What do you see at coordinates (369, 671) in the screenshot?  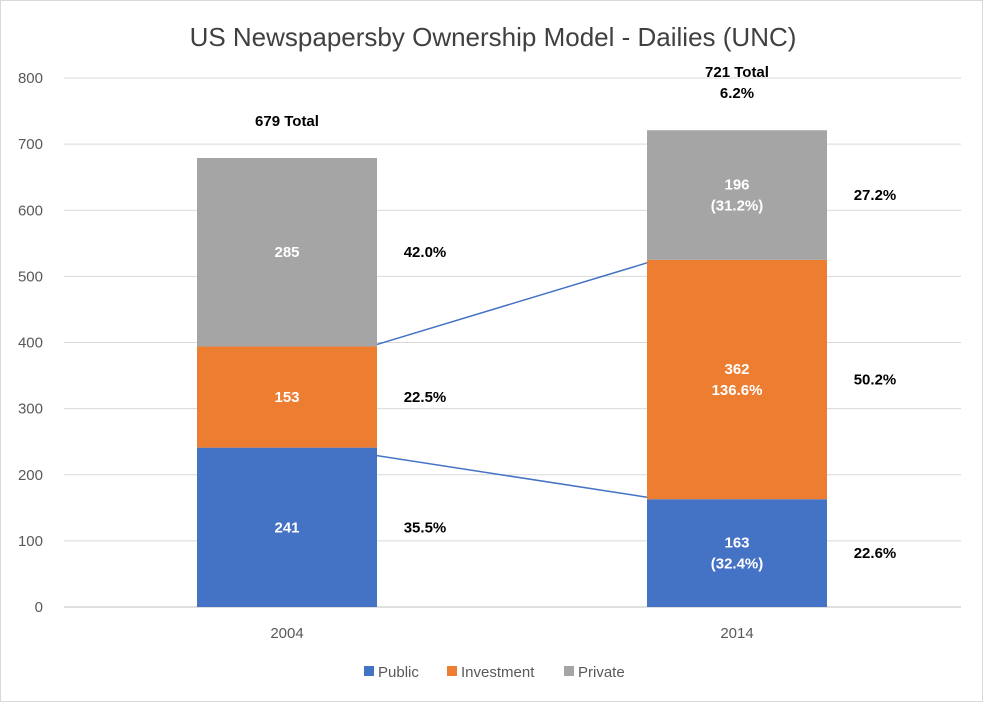 I see `legend-swatch-public` at bounding box center [369, 671].